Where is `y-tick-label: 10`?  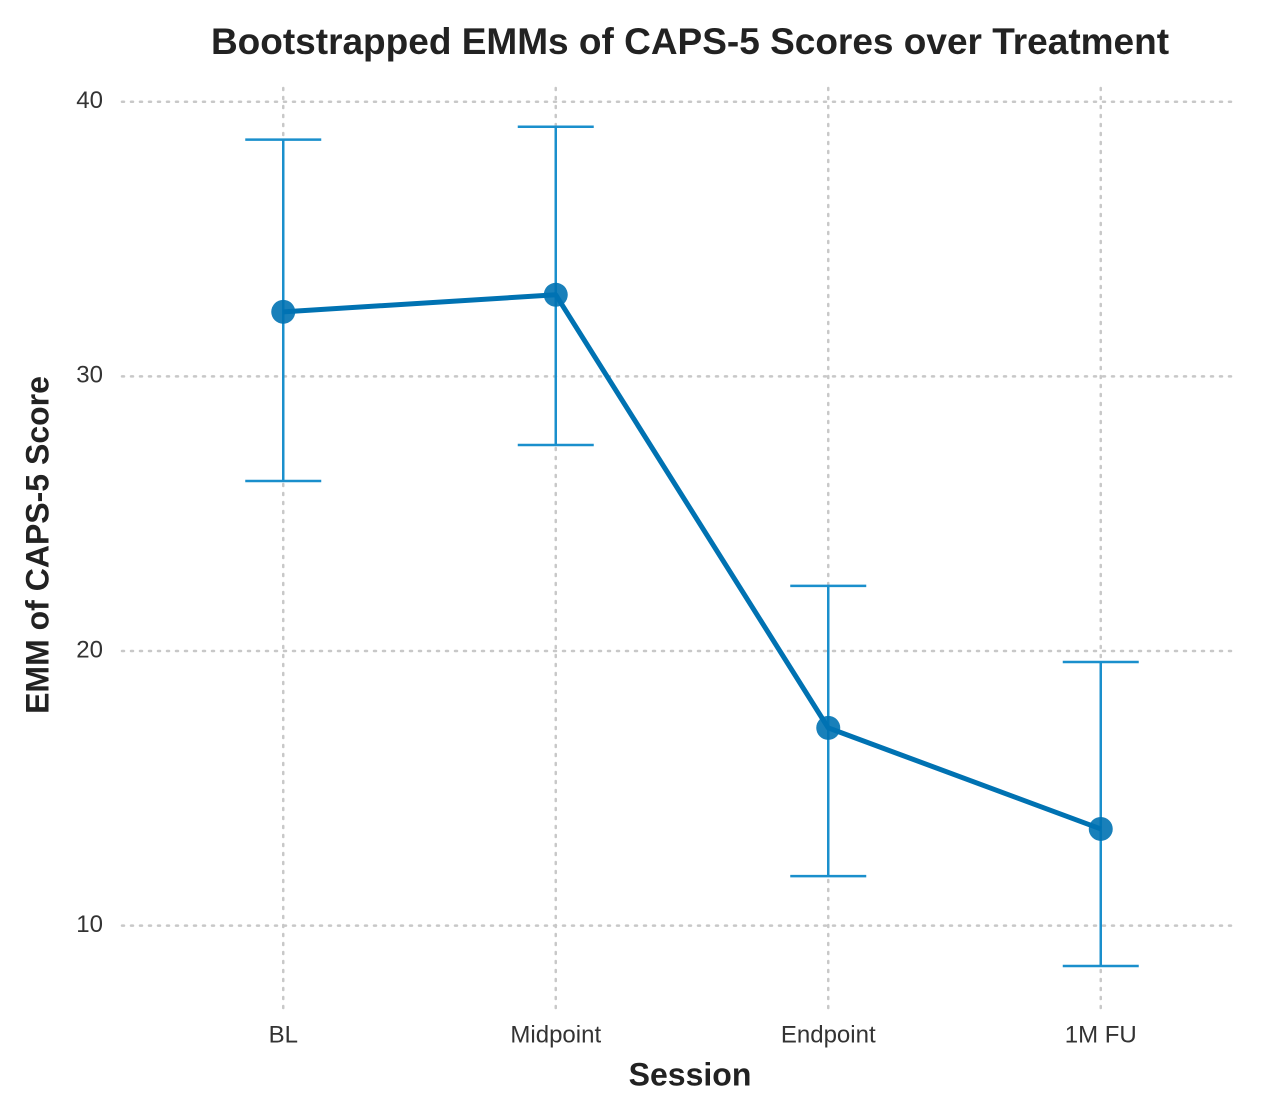
y-tick-label: 10 is located at coordinates (89, 924).